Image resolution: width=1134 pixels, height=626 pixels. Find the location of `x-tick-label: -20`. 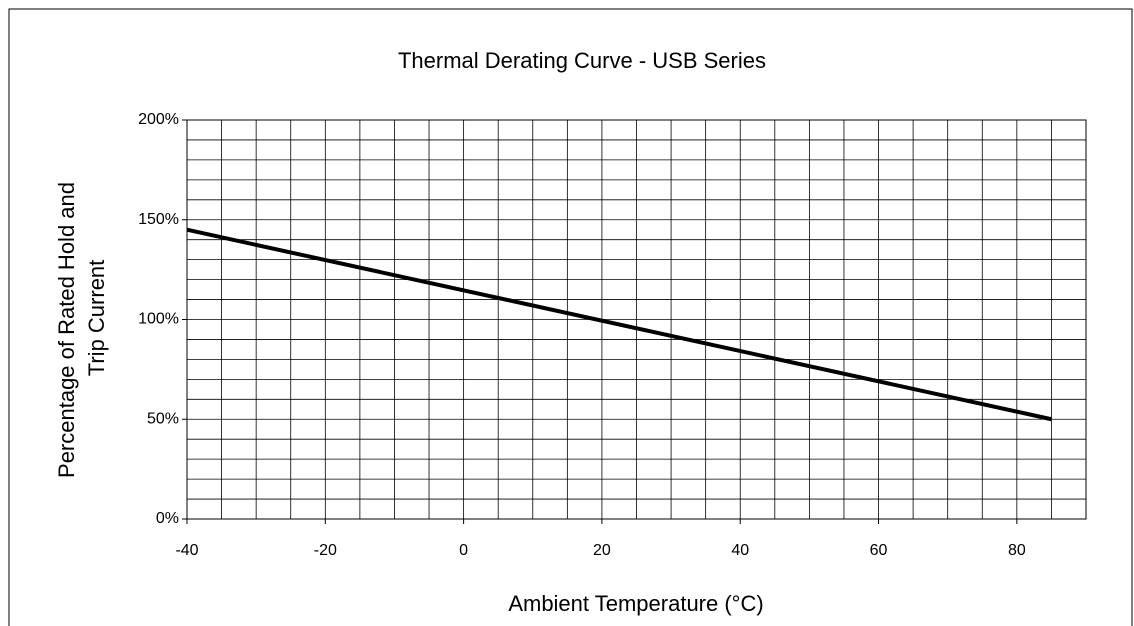

x-tick-label: -20 is located at coordinates (325, 550).